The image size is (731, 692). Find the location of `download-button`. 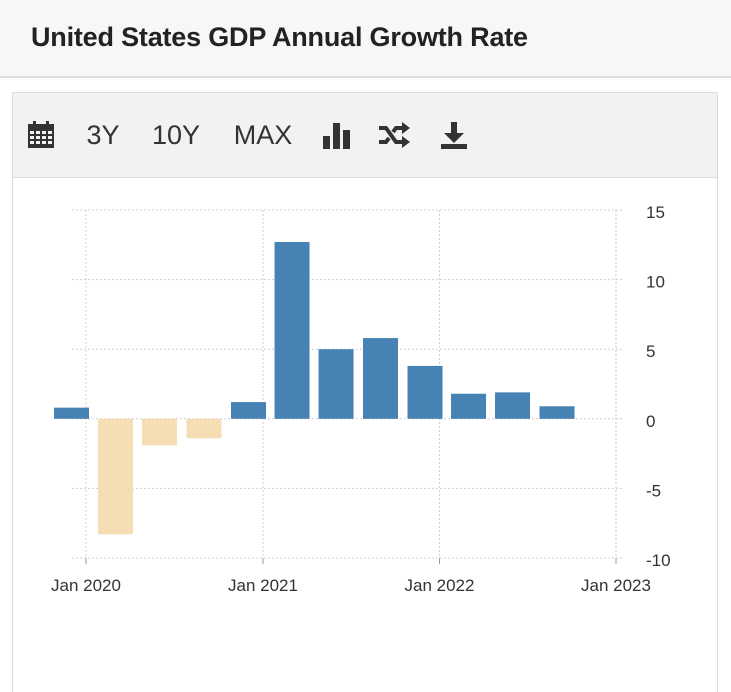

download-button is located at coordinates (454, 135).